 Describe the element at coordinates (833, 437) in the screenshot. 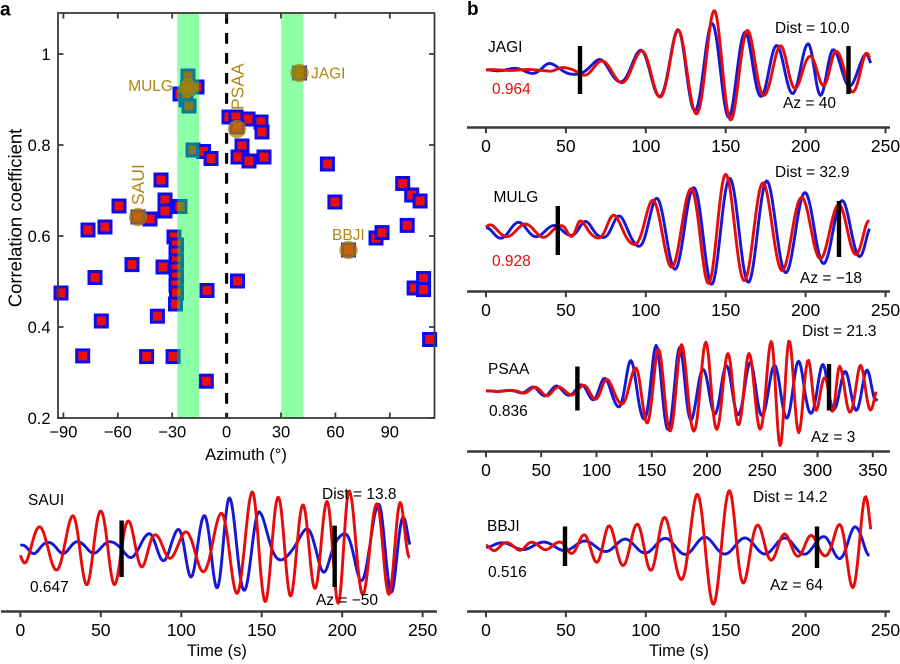

I see `svg-text: Az = 3` at that location.